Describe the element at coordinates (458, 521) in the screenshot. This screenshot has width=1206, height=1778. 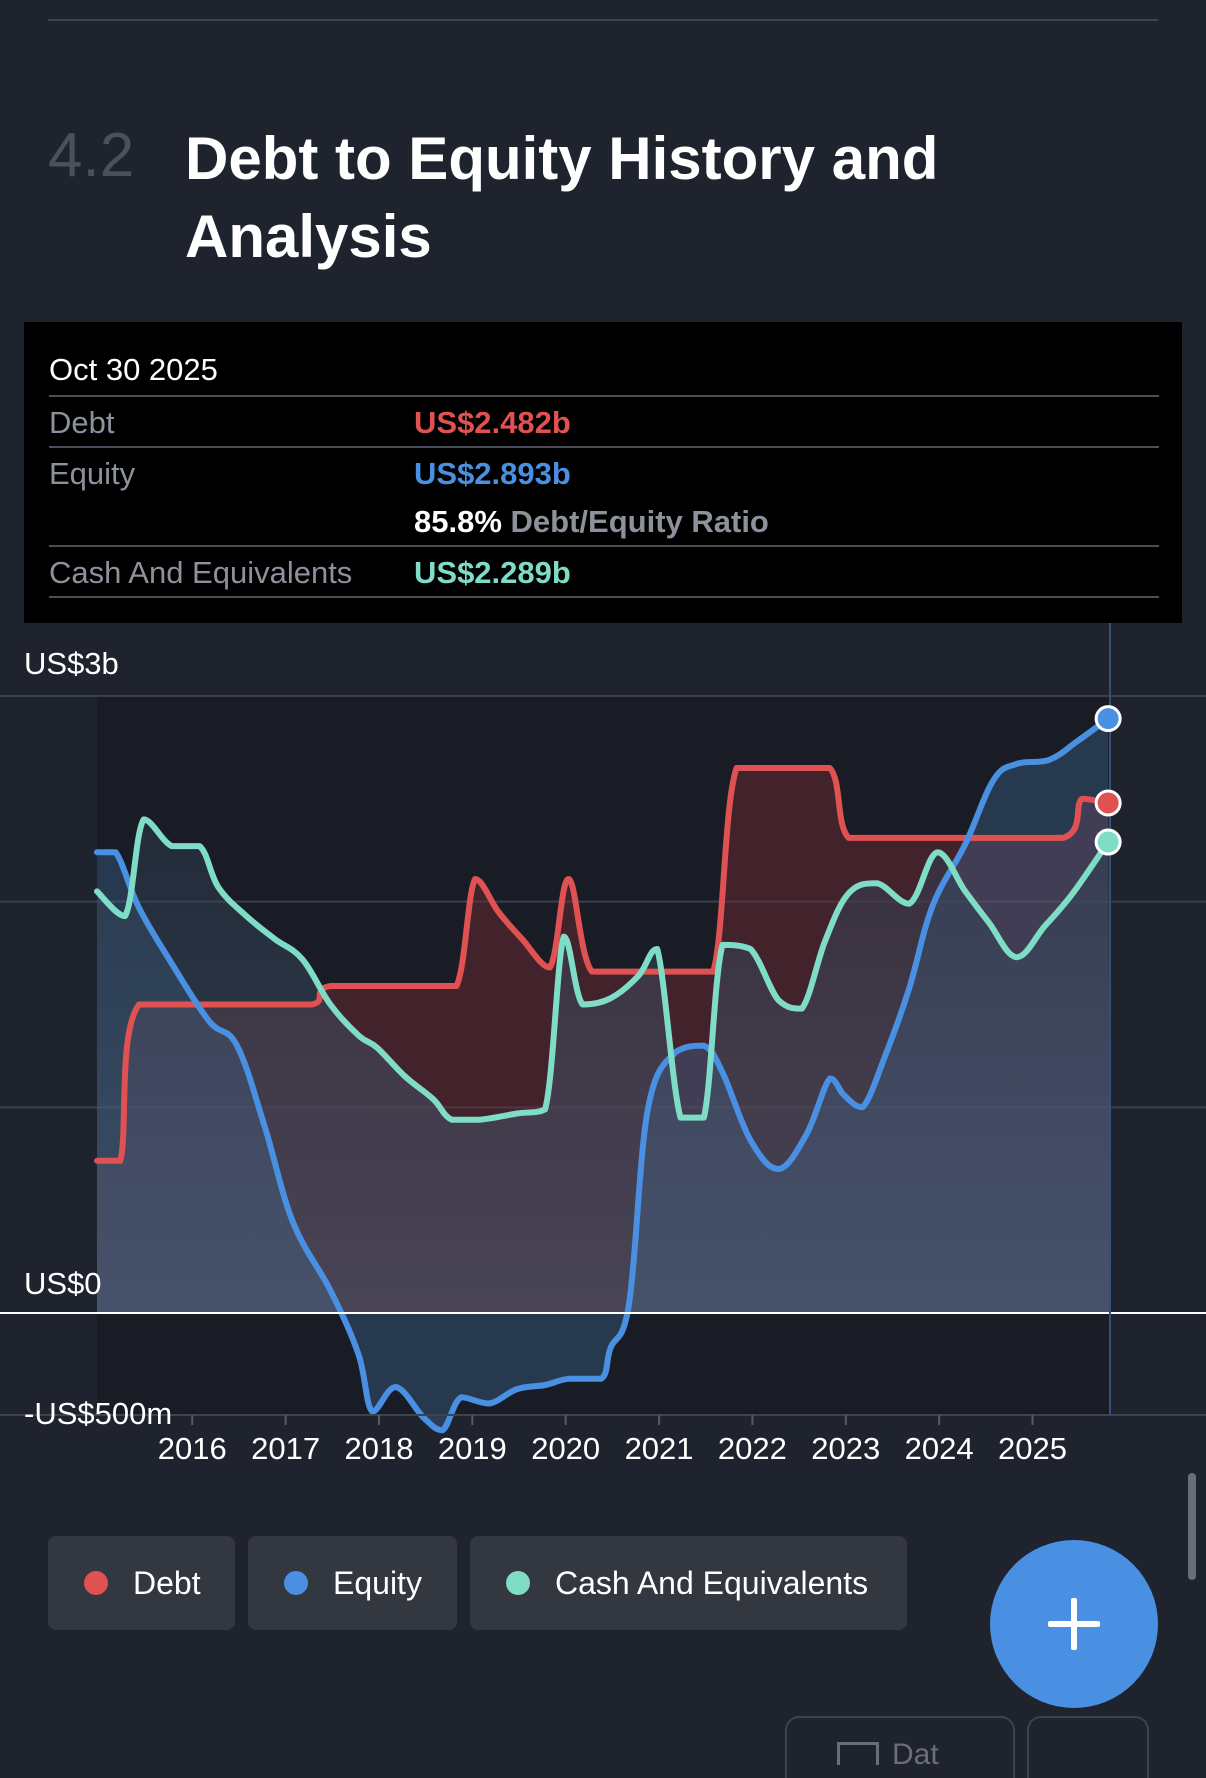
I see `tooltip-ratio-value: 85.8%` at that location.